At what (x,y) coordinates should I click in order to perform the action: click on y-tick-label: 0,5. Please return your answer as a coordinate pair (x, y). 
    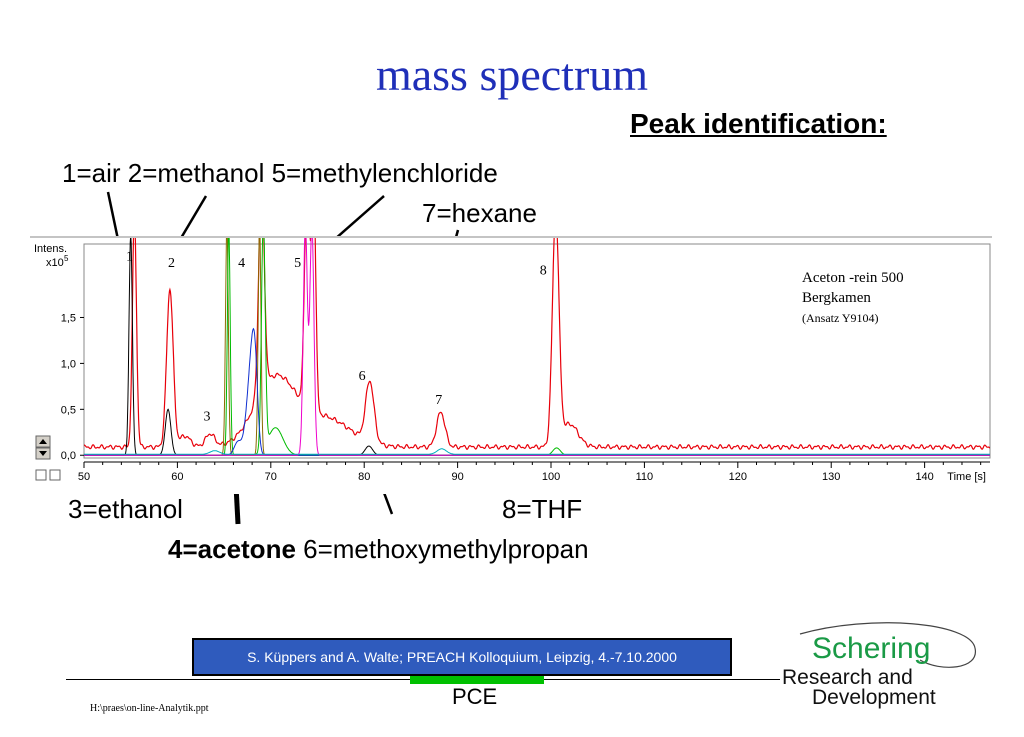
    Looking at the image, I should click on (68, 410).